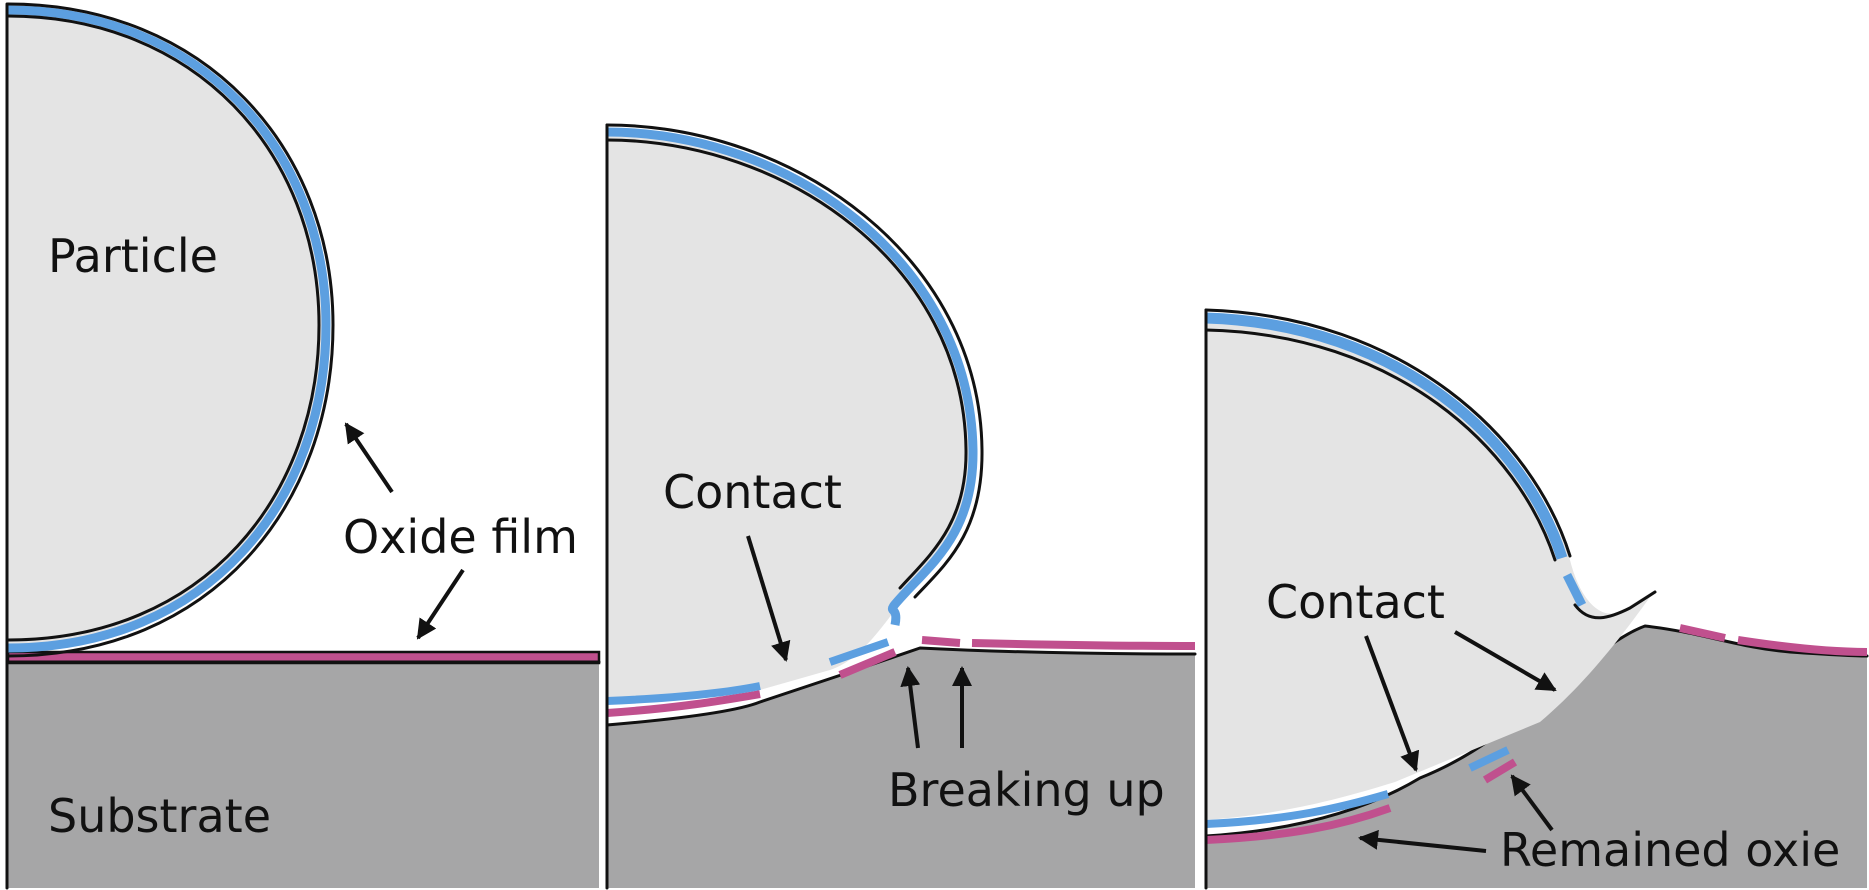 This screenshot has height=890, width=1869. What do you see at coordinates (1083, 644) in the screenshot?
I see `substrate-oxide-film-2-right` at bounding box center [1083, 644].